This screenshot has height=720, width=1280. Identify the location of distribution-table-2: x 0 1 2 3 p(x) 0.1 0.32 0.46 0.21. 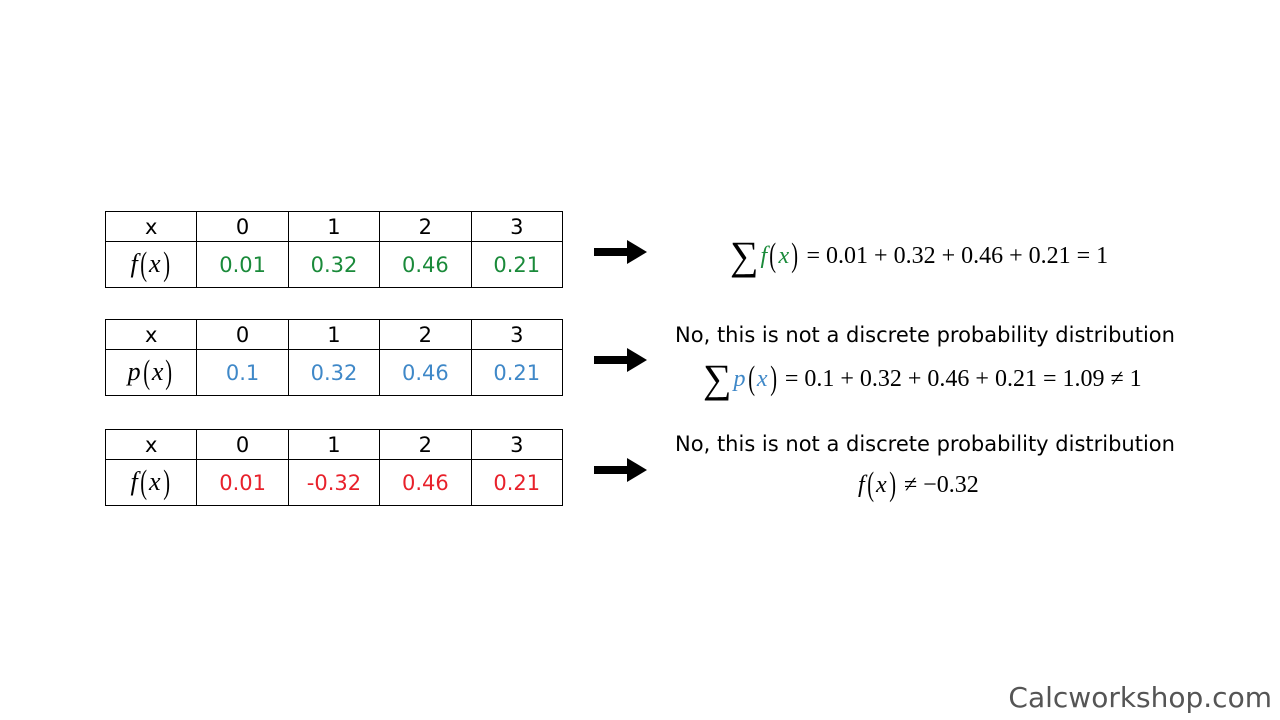
(334, 357).